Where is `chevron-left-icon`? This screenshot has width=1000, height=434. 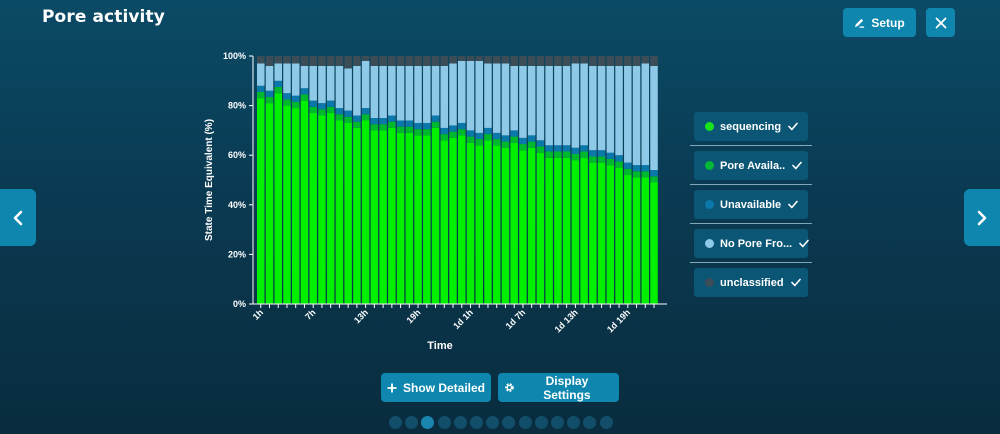 chevron-left-icon is located at coordinates (18, 217).